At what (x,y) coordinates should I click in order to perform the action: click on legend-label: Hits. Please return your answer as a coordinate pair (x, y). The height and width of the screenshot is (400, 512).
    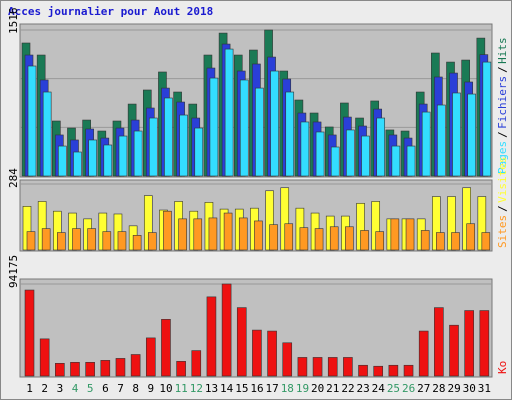
    Looking at the image, I should click on (502, 50).